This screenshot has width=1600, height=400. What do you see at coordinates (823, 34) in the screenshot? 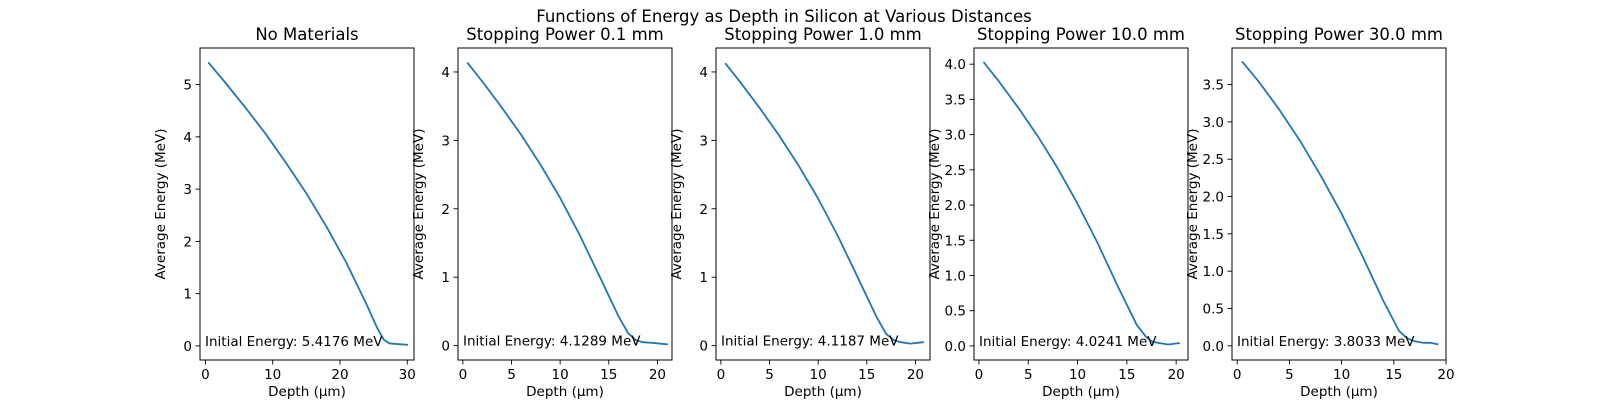
I see `subplot-title: Stopping Power 1.0 mm` at bounding box center [823, 34].